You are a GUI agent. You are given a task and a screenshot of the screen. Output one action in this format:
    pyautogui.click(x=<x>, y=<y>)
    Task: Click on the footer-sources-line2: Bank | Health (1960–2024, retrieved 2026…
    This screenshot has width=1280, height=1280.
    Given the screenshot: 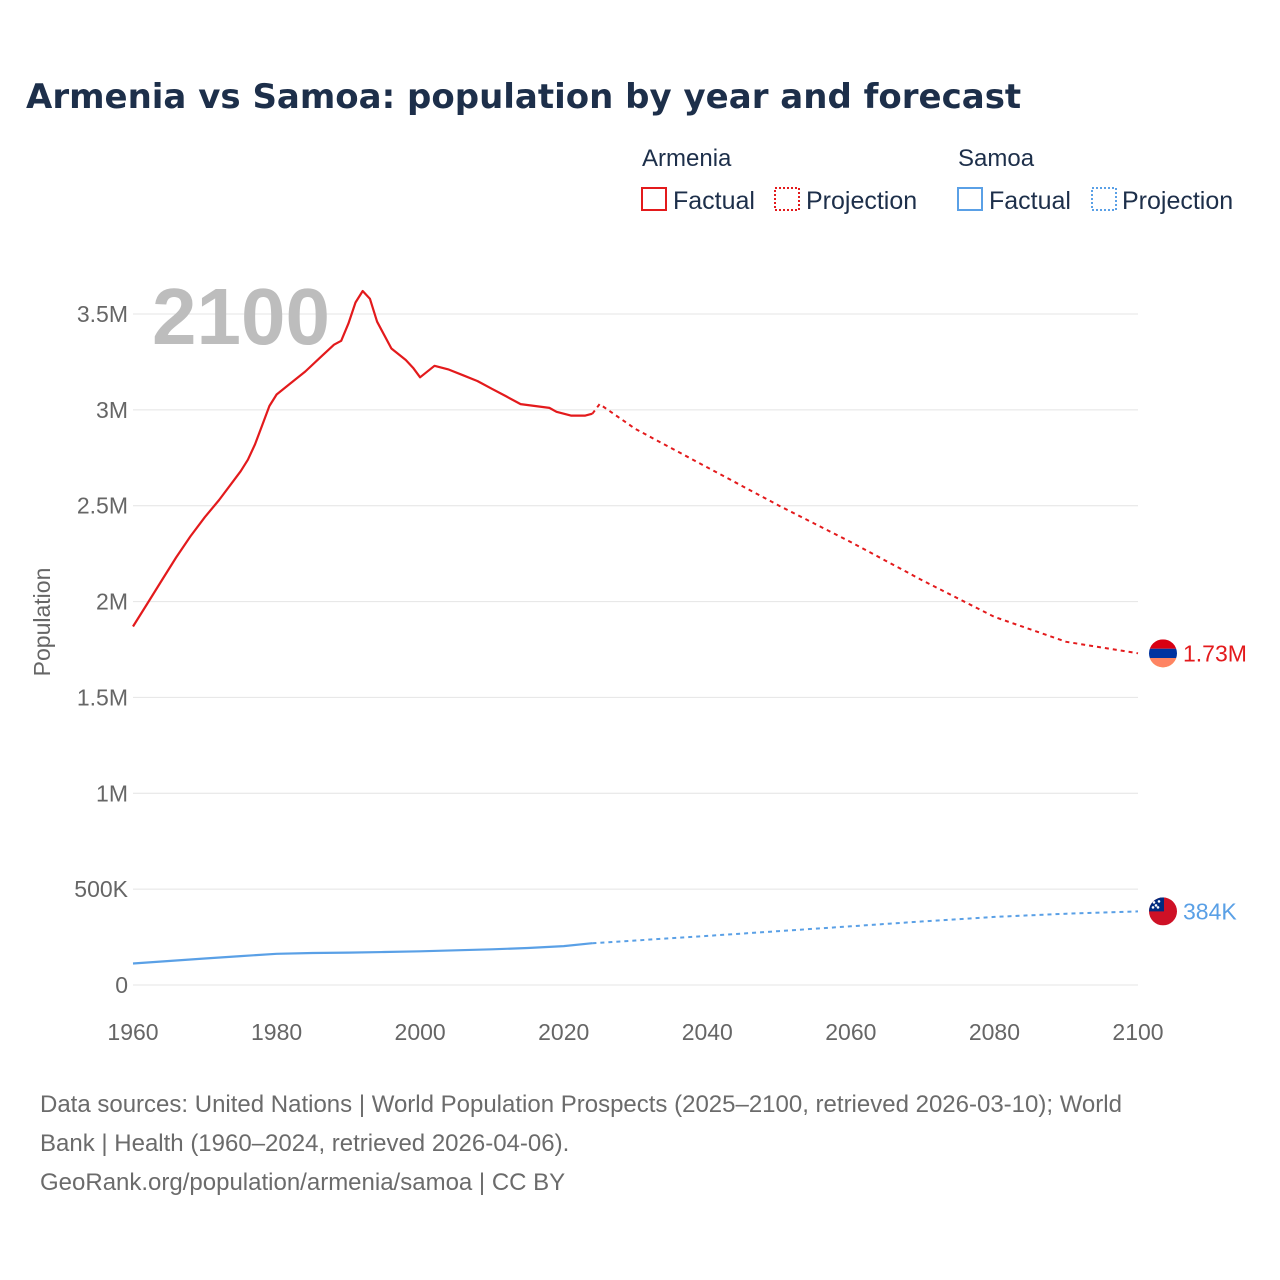 What is the action you would take?
    pyautogui.click(x=304, y=1143)
    